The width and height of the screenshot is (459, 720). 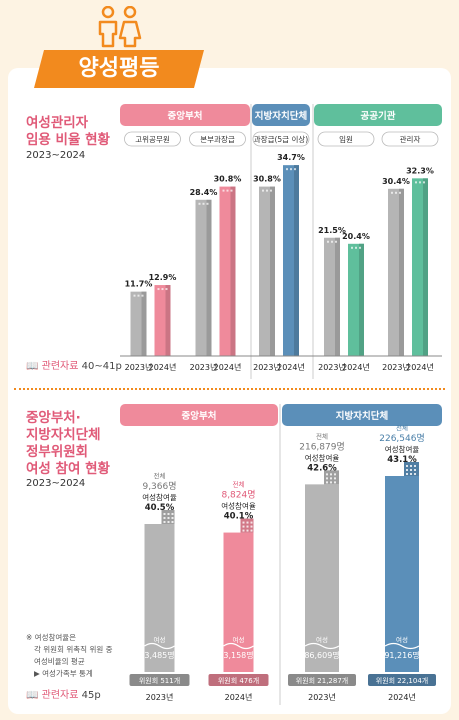 What do you see at coordinates (63, 695) in the screenshot?
I see `section2-reference: 📖 관련자료 45p` at bounding box center [63, 695].